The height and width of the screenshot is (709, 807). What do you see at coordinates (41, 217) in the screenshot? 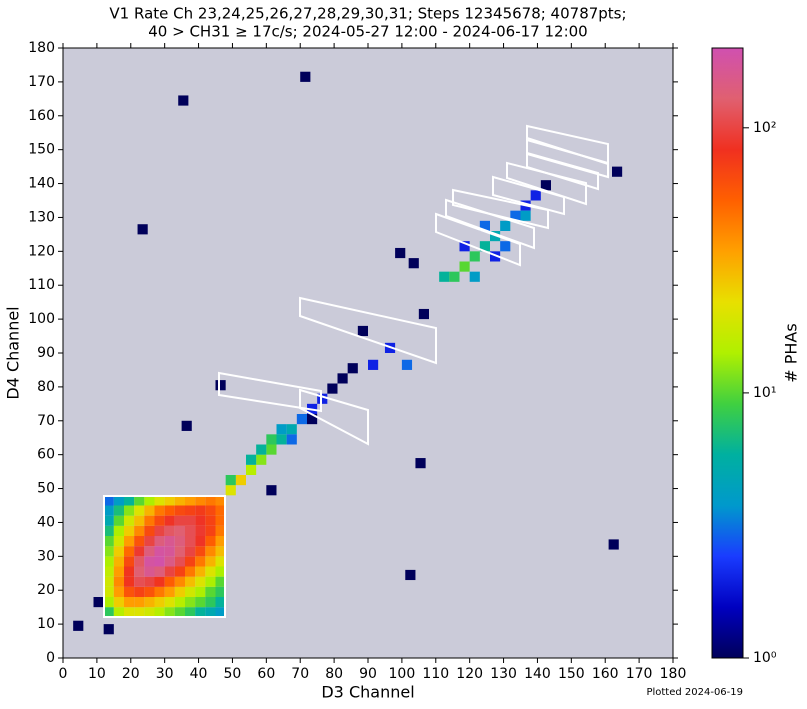
I see `y-tick-label: 130` at bounding box center [41, 217].